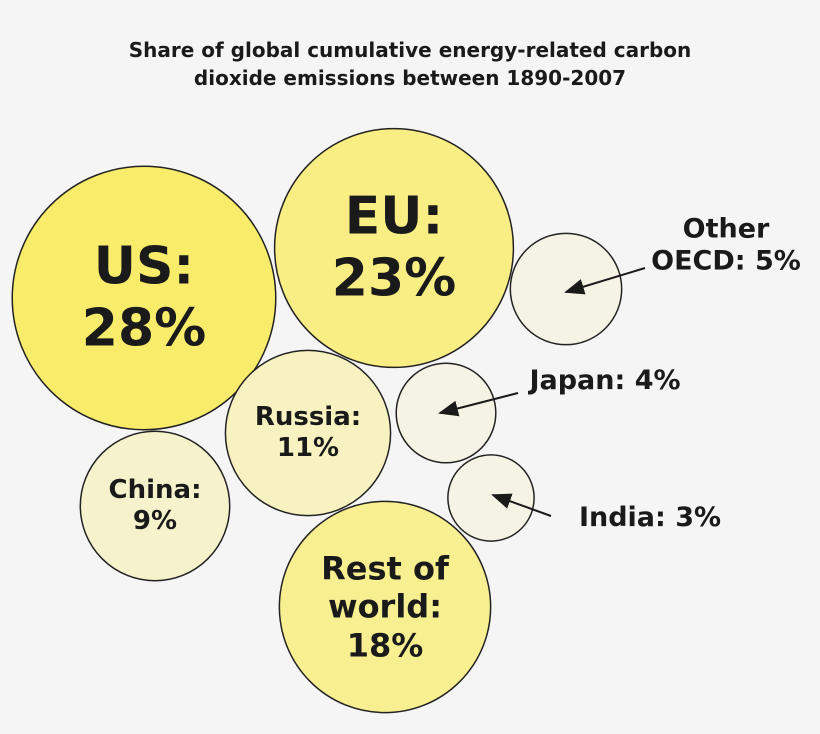  Describe the element at coordinates (577, 380) in the screenshot. I see `category-label: Japan:` at that location.